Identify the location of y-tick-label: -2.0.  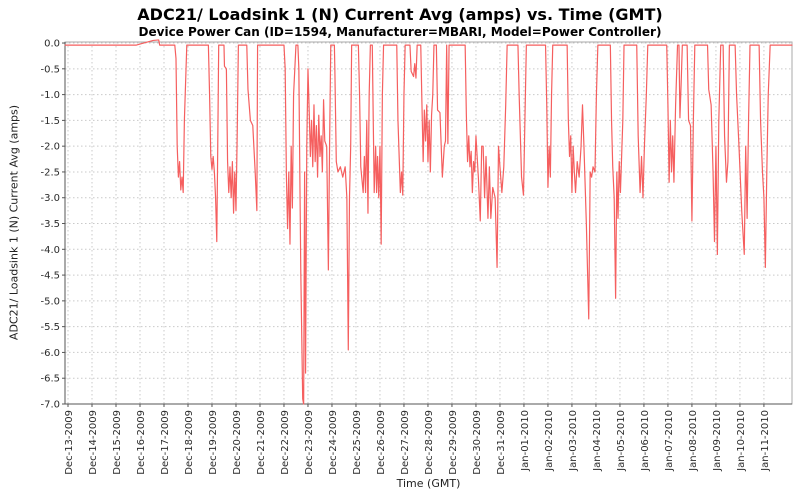
(50, 147).